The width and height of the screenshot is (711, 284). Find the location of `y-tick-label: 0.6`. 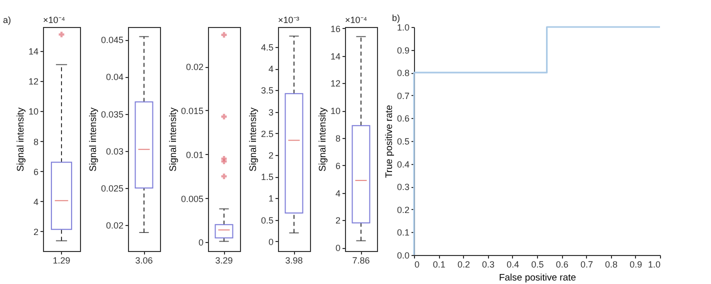

y-tick-label: 0.6 is located at coordinates (403, 119).